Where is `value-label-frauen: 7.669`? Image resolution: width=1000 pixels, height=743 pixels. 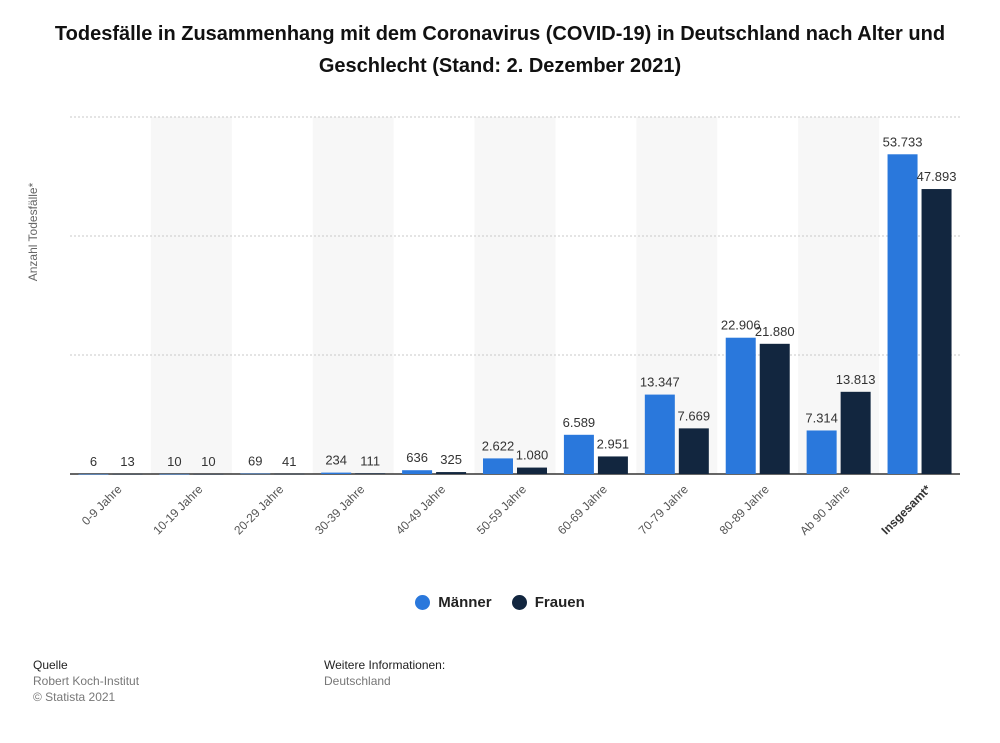
value-label-frauen: 7.669 is located at coordinates (694, 415).